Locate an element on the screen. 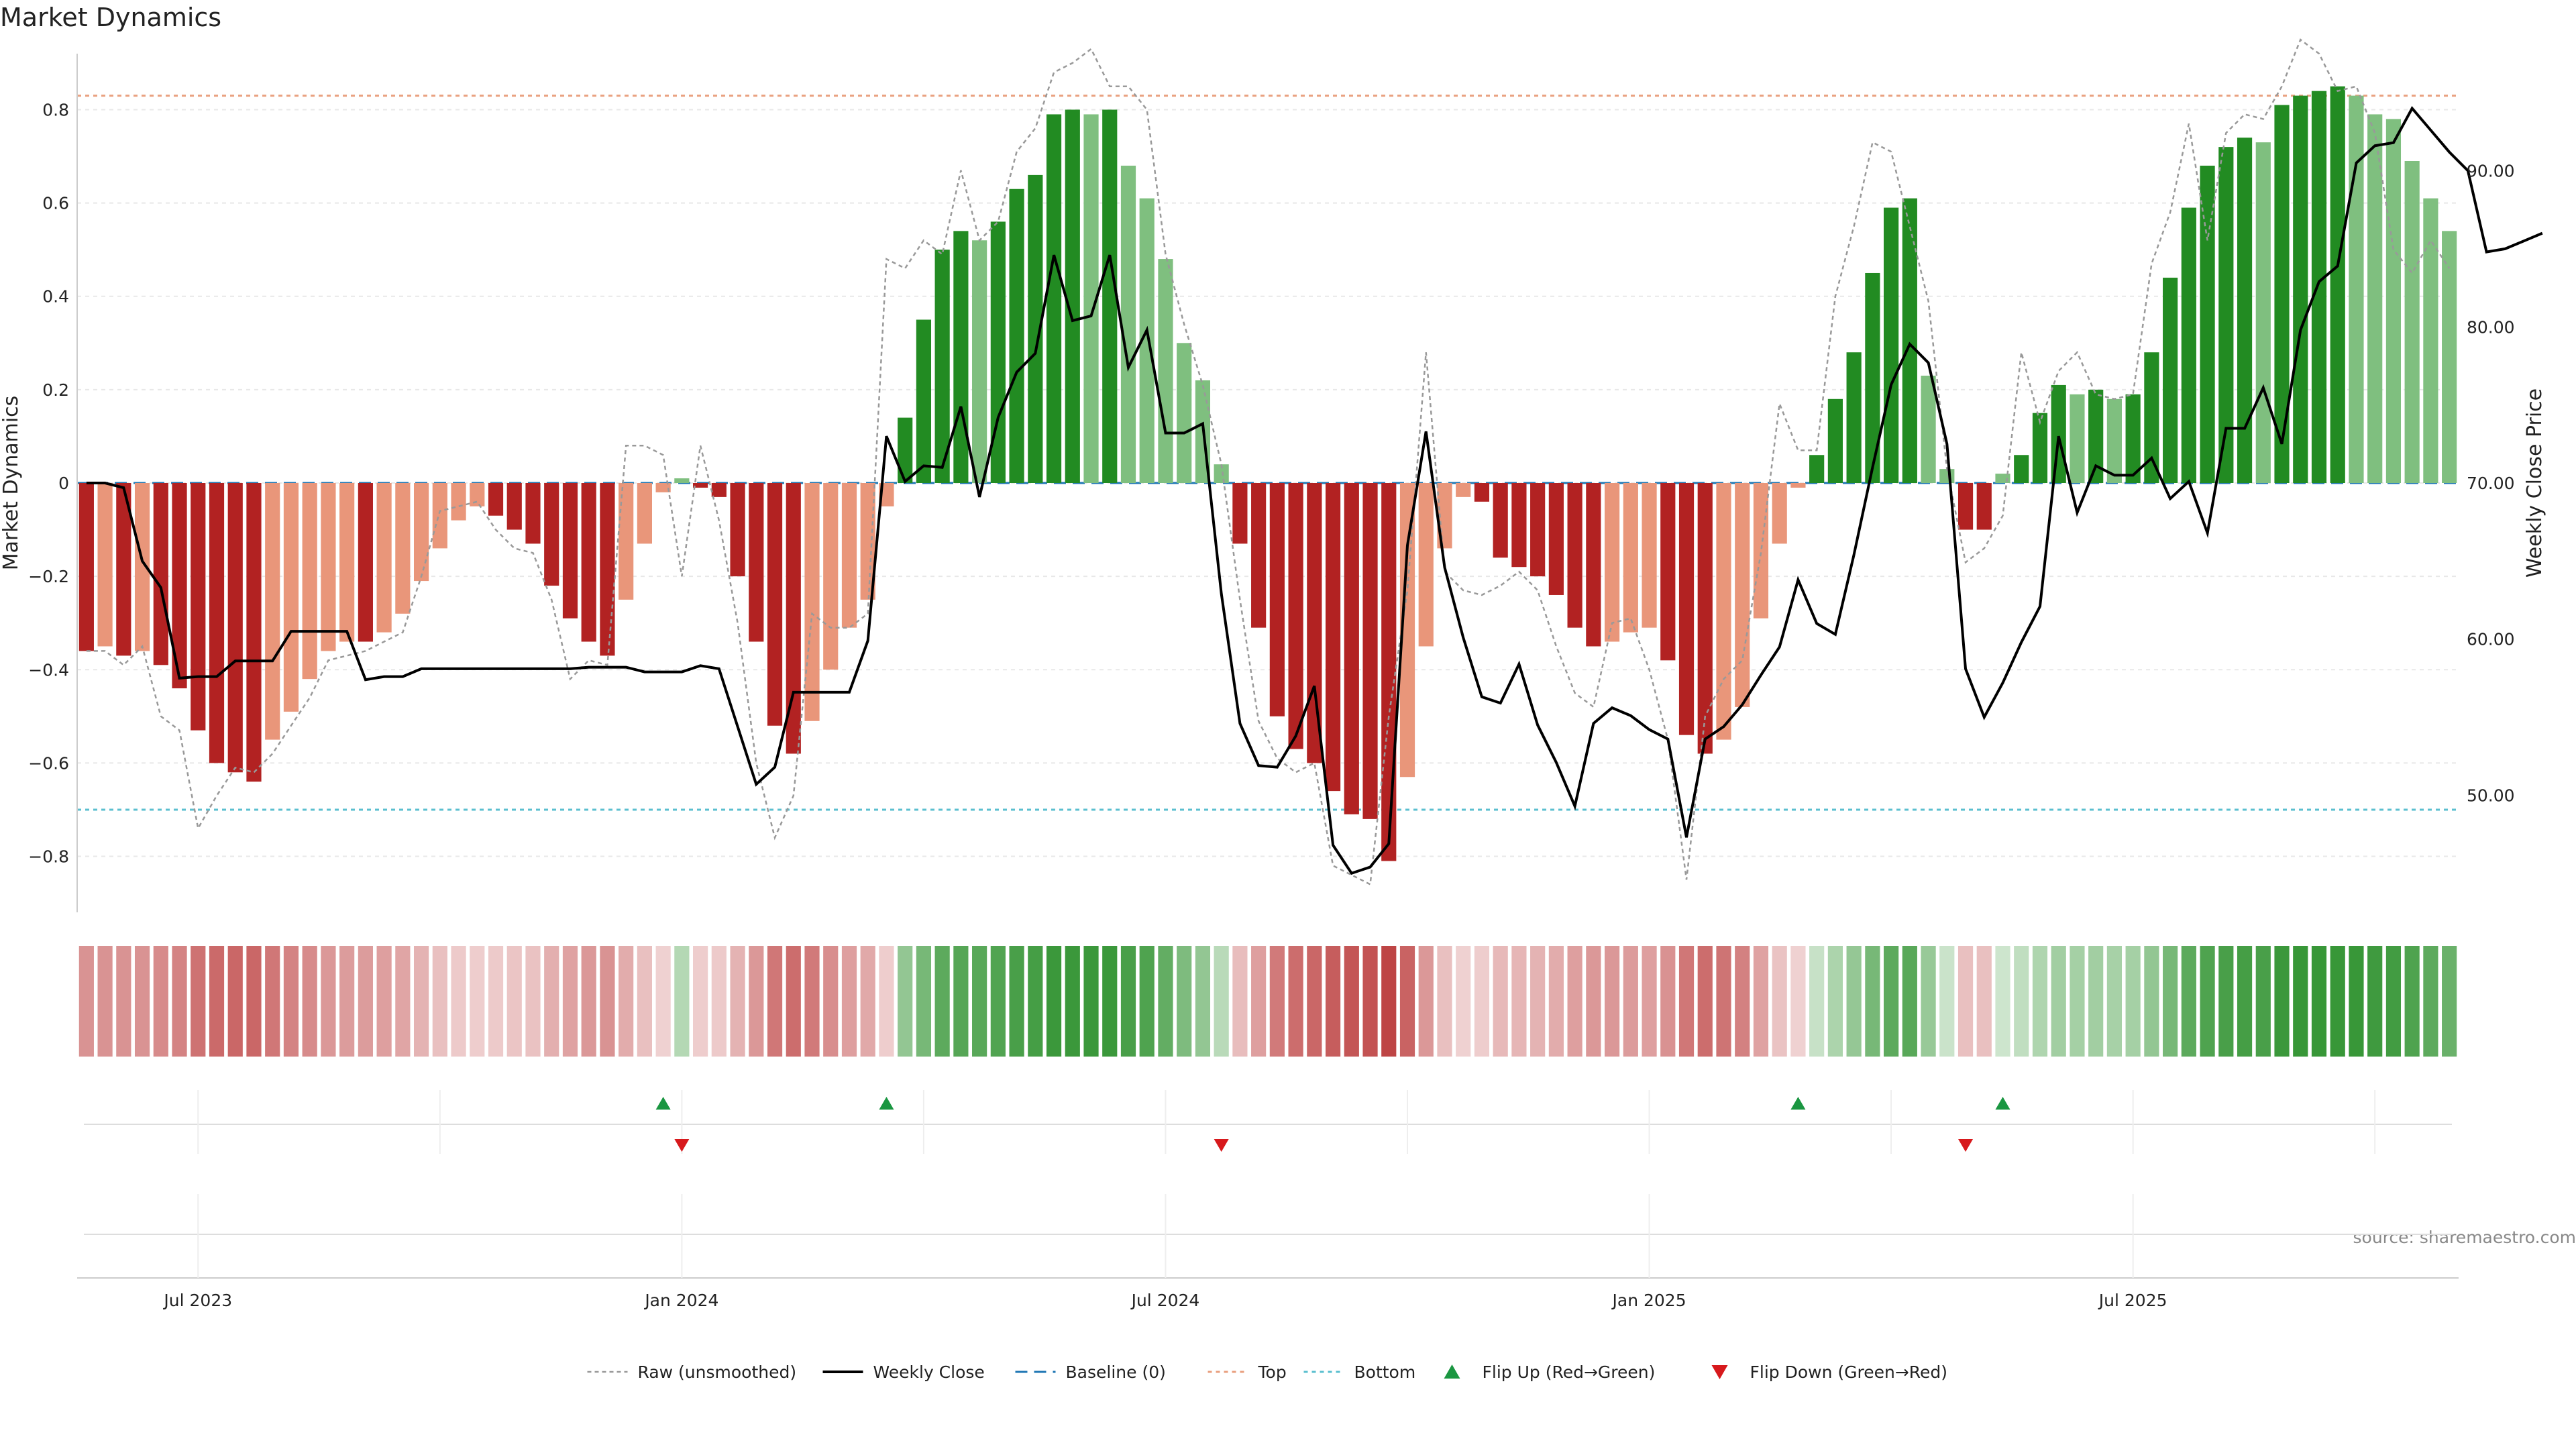 This screenshot has width=2576, height=1449. y-tick-label: 0.8 is located at coordinates (55, 109).